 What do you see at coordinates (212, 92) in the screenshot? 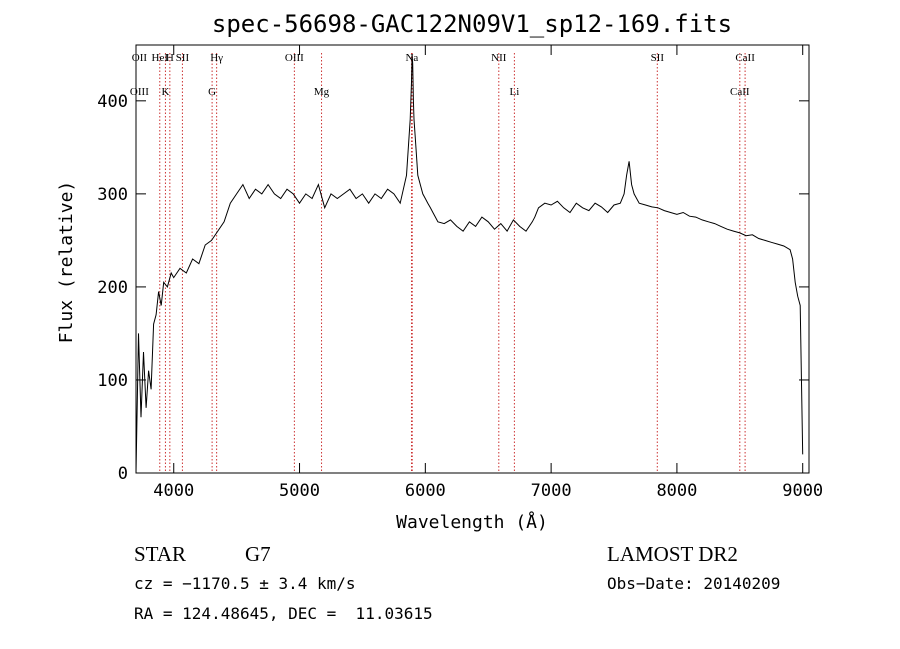
I see `line-label: G` at bounding box center [212, 92].